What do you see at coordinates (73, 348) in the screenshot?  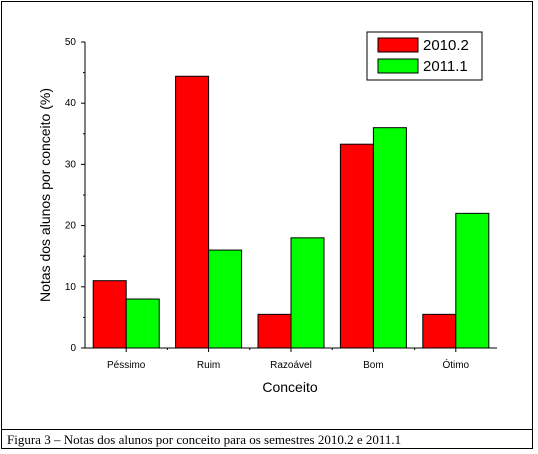 I see `y-tick-label: 0` at bounding box center [73, 348].